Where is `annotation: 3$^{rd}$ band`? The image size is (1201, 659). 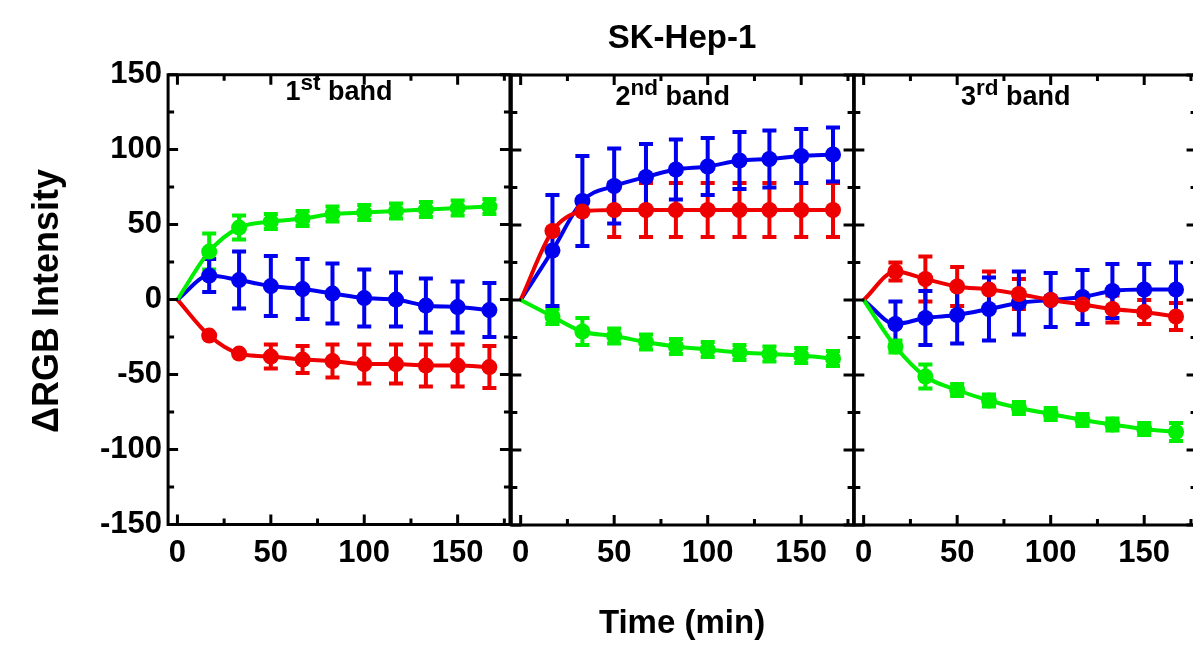
annotation: 3$^{rd}$ band is located at coordinates (1015, 93).